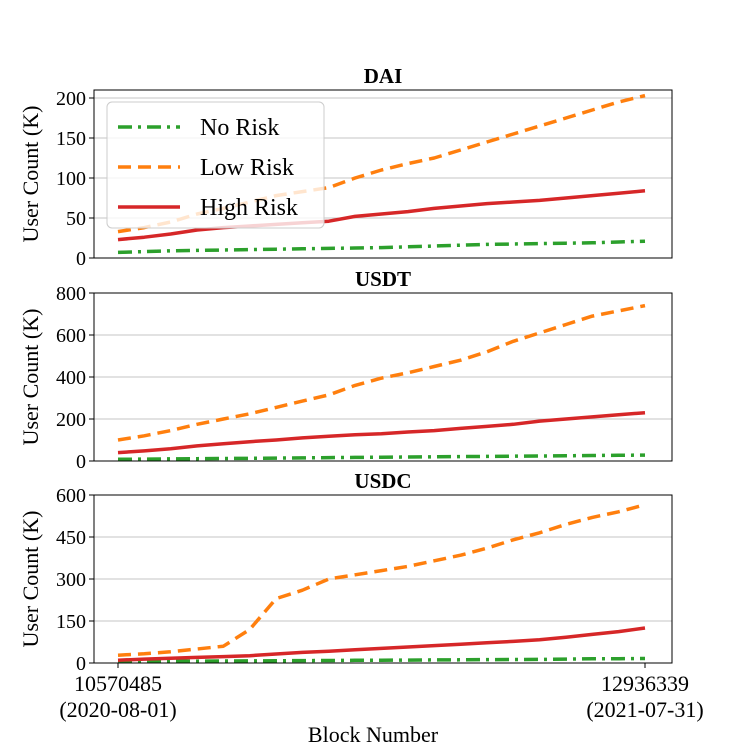 The height and width of the screenshot is (747, 747). I want to click on x-axis-label: Block Number, so click(373, 734).